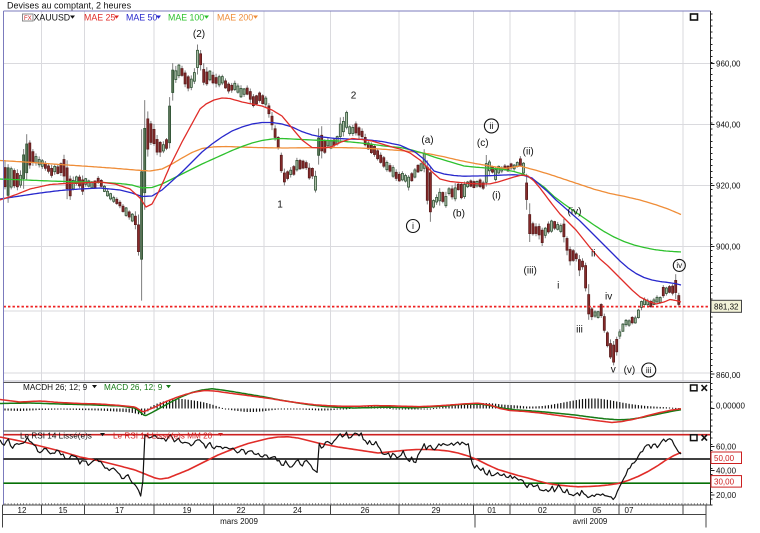 This screenshot has width=760, height=533. What do you see at coordinates (280, 204) in the screenshot?
I see `svg-text: 1` at bounding box center [280, 204].